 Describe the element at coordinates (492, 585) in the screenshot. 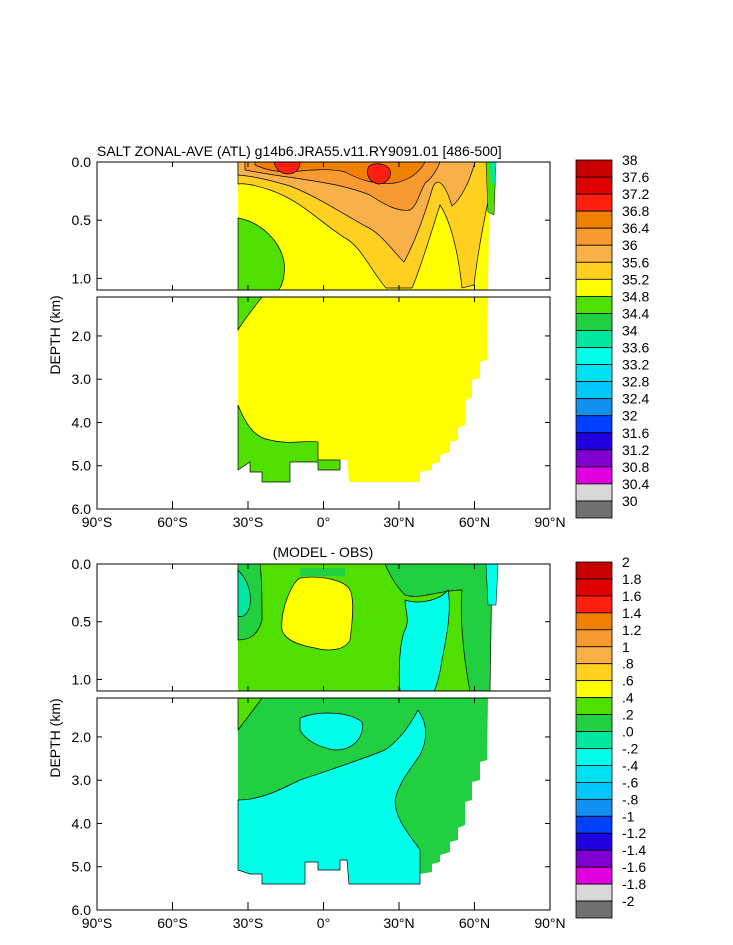

I see `chart-2-region-arctic` at that location.